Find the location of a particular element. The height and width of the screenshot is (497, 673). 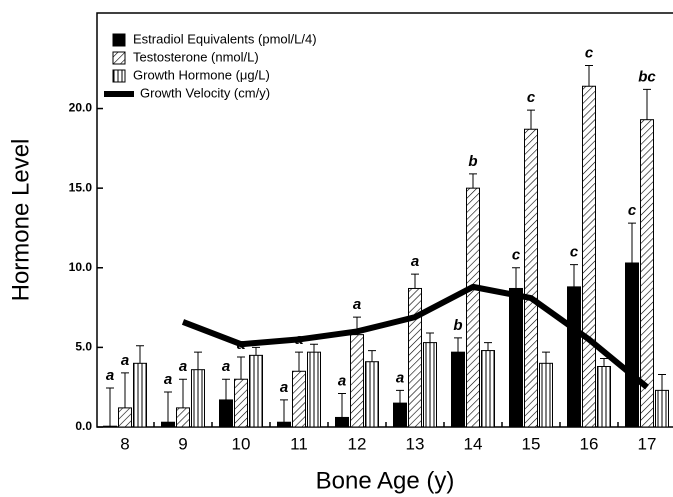

legend-label: Growth Hormone (μg/L) is located at coordinates (201, 74).